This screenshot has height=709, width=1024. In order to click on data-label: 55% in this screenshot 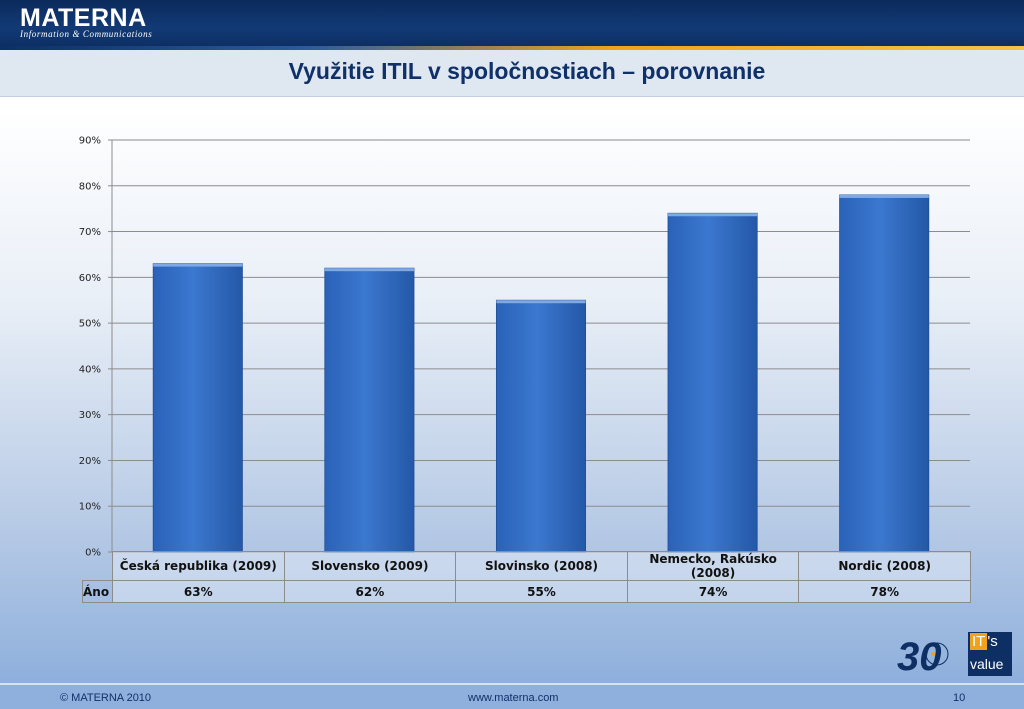, I will do `click(541, 591)`.